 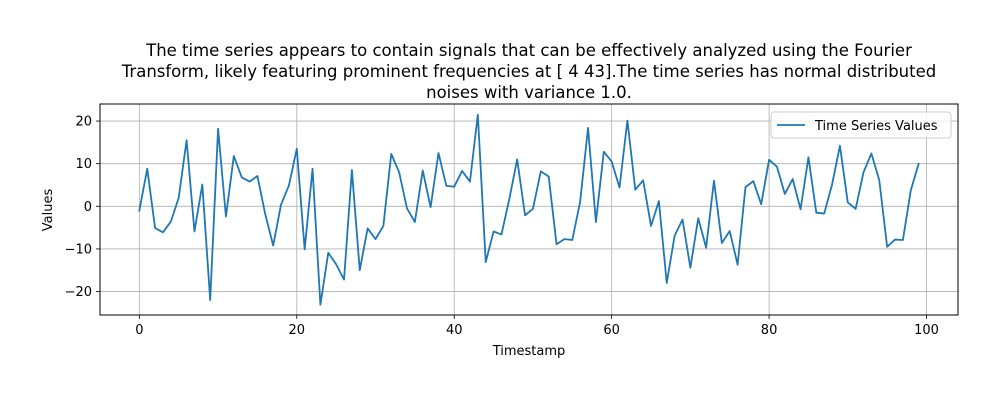 What do you see at coordinates (926, 330) in the screenshot?
I see `x-tick-label: 100` at bounding box center [926, 330].